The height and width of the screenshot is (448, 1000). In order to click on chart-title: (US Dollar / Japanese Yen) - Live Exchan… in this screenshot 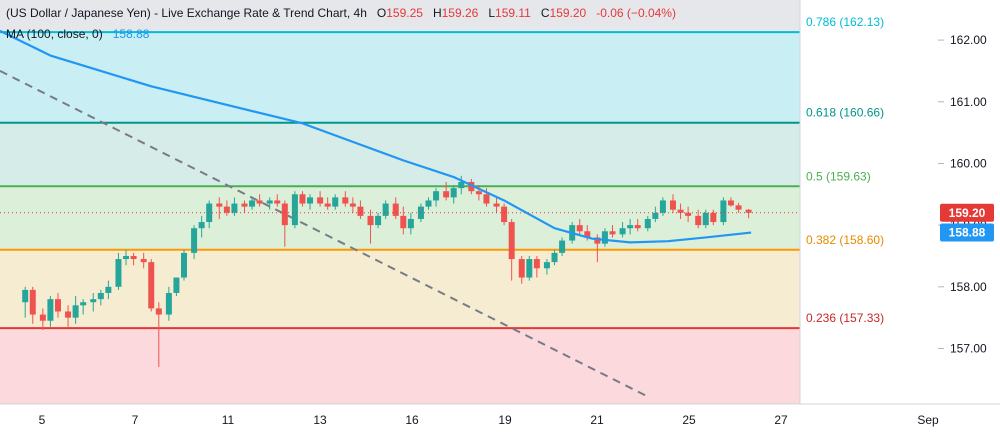, I will do `click(186, 13)`.